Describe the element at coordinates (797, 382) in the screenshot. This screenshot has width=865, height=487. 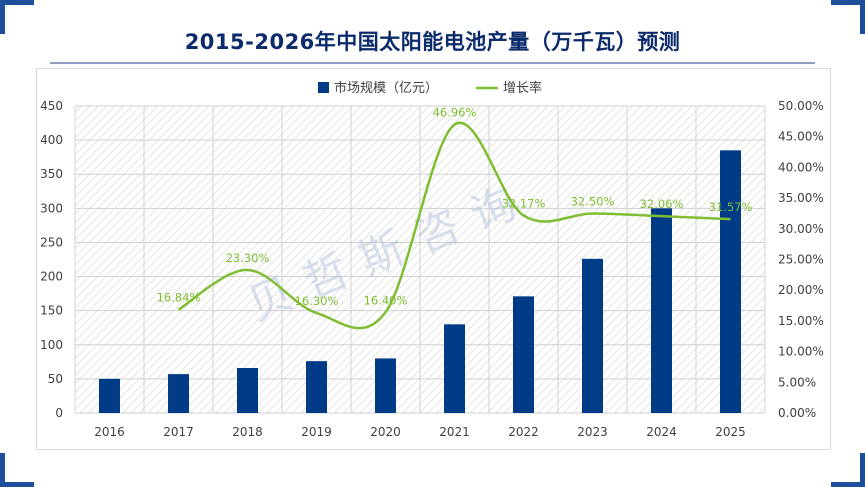
I see `y-right-tick-label: 5.00%` at that location.